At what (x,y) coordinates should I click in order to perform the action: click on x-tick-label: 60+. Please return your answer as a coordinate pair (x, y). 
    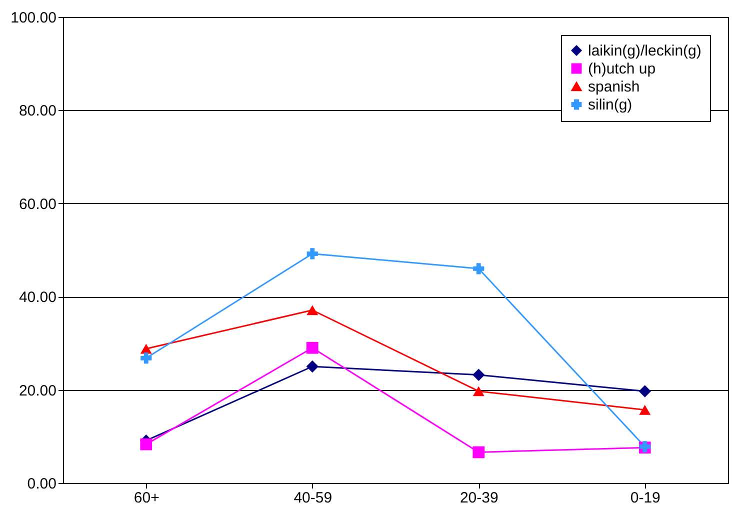
    Looking at the image, I should click on (147, 498).